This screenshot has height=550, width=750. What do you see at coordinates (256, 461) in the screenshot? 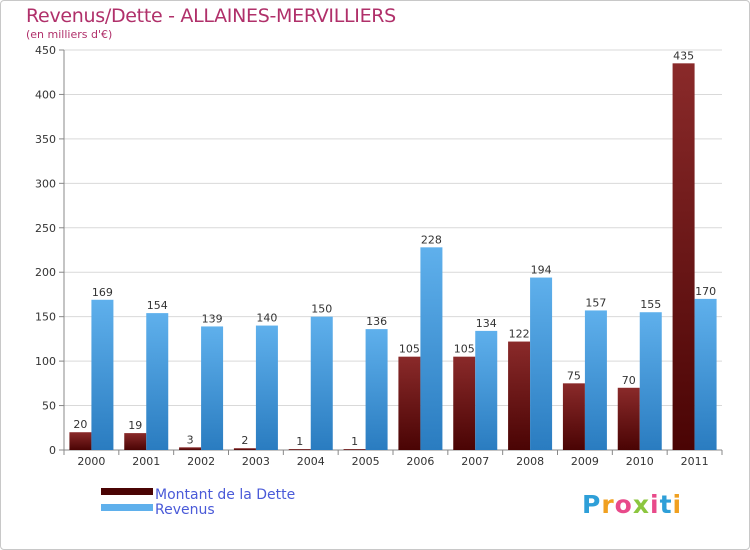
I see `x-tick-label: 2003` at bounding box center [256, 461].